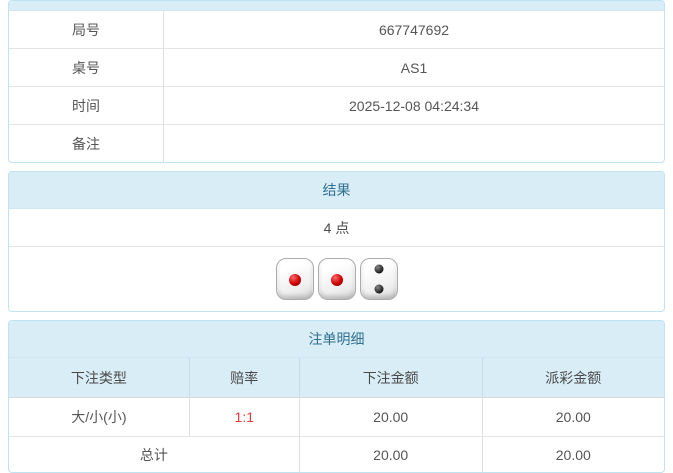 Image resolution: width=673 pixels, height=473 pixels. I want to click on die-1-icon, so click(294, 279).